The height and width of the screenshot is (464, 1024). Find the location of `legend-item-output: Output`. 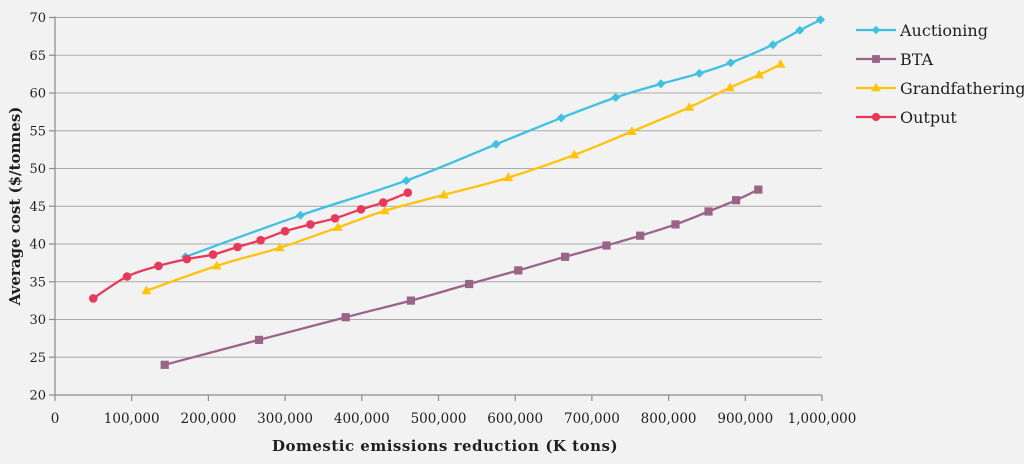

legend-item-output: Output is located at coordinates (939, 117).